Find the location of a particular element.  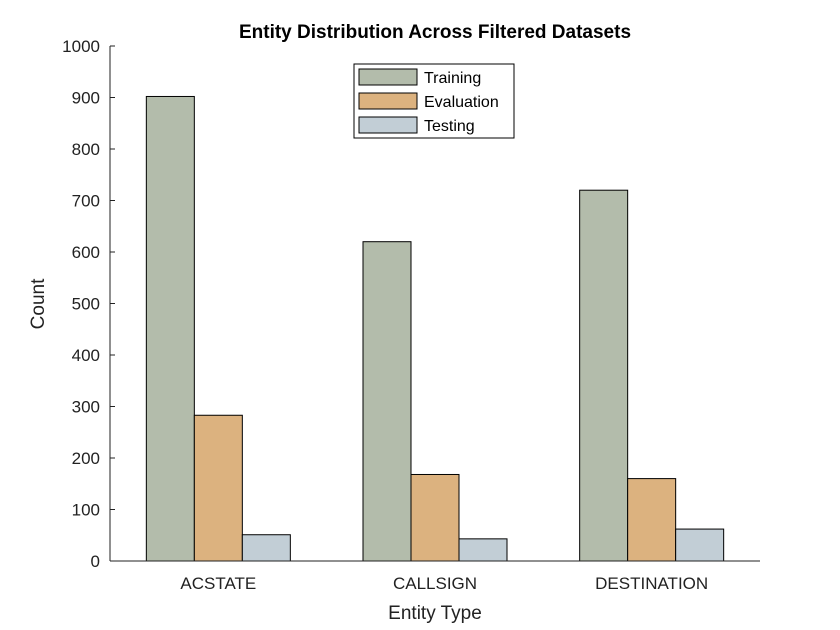

legend-swatch-training is located at coordinates (388, 77).